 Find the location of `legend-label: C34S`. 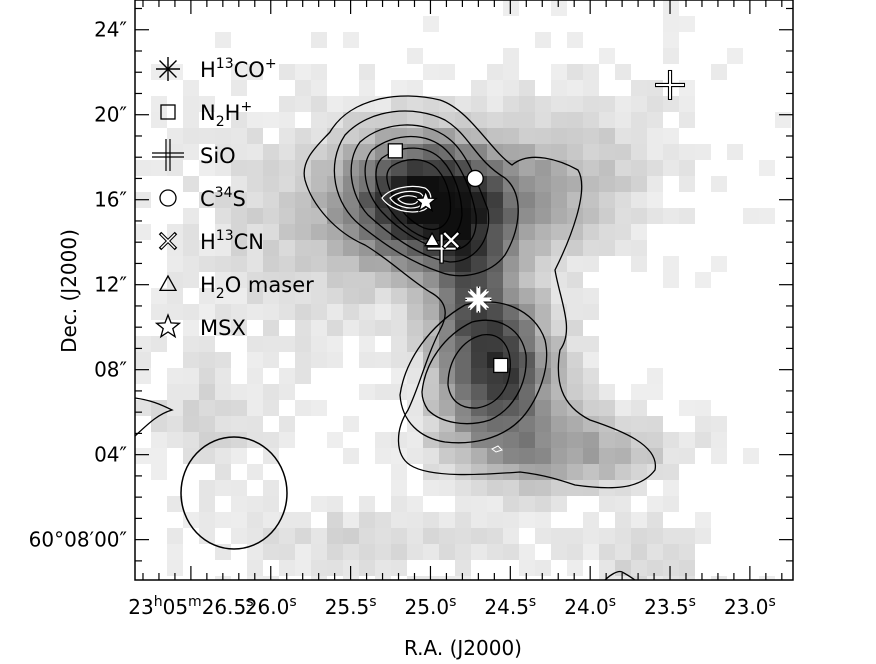

legend-label: C34S is located at coordinates (223, 198).